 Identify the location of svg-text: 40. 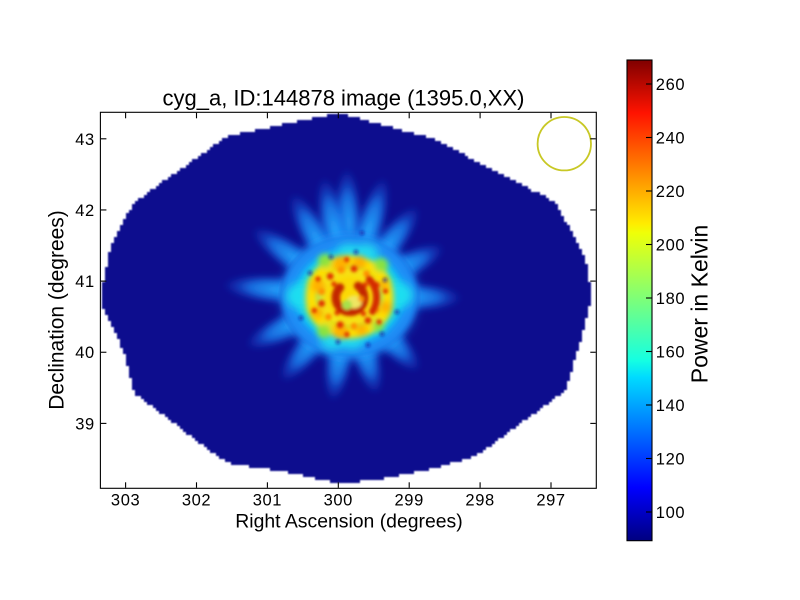
(85, 353).